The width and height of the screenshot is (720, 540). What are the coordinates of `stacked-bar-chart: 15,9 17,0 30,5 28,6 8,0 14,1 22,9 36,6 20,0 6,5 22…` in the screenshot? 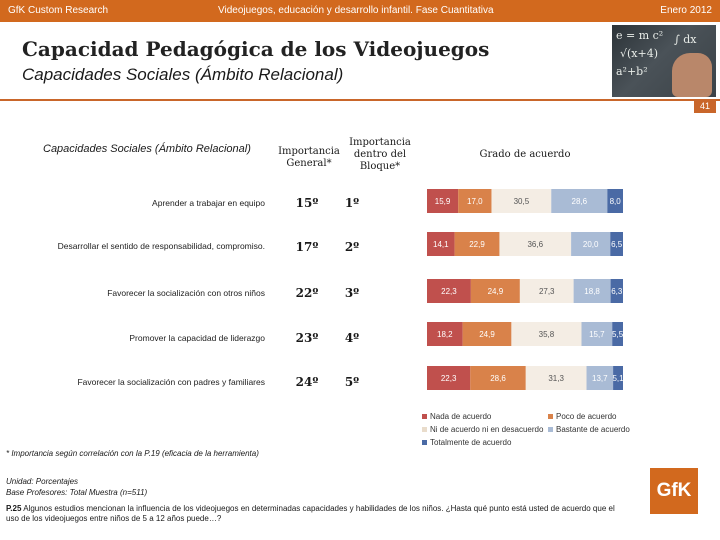 It's located at (525, 289).